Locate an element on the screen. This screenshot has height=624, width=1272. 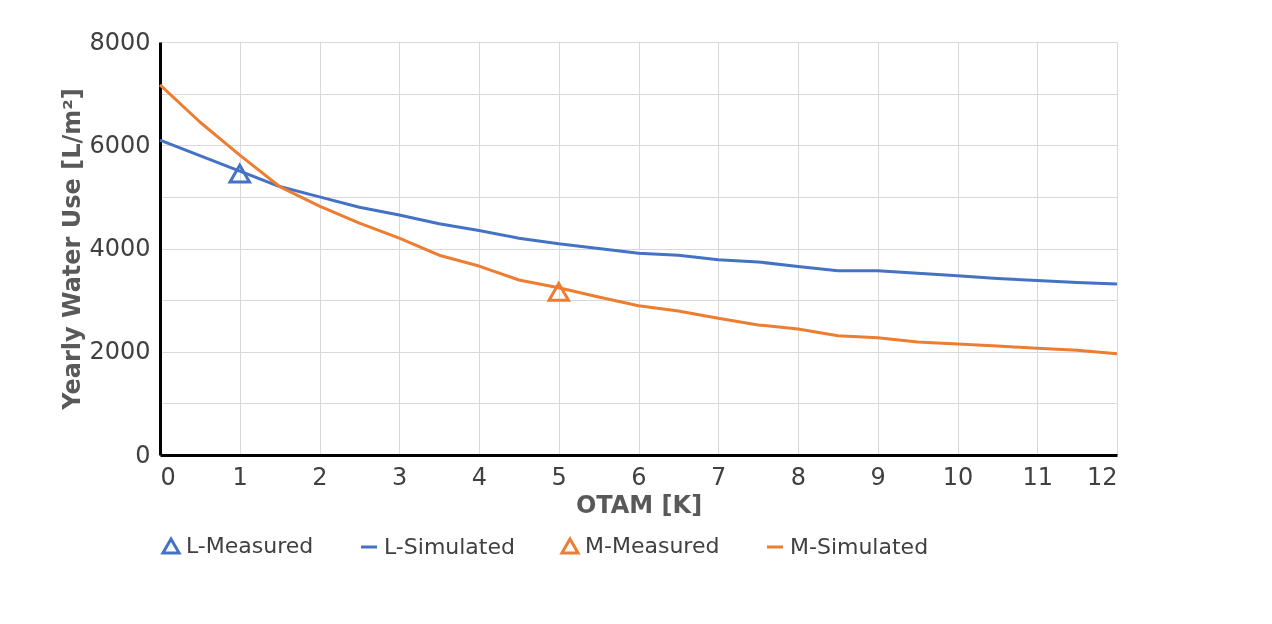
legend-label: L-Measured is located at coordinates (250, 546).